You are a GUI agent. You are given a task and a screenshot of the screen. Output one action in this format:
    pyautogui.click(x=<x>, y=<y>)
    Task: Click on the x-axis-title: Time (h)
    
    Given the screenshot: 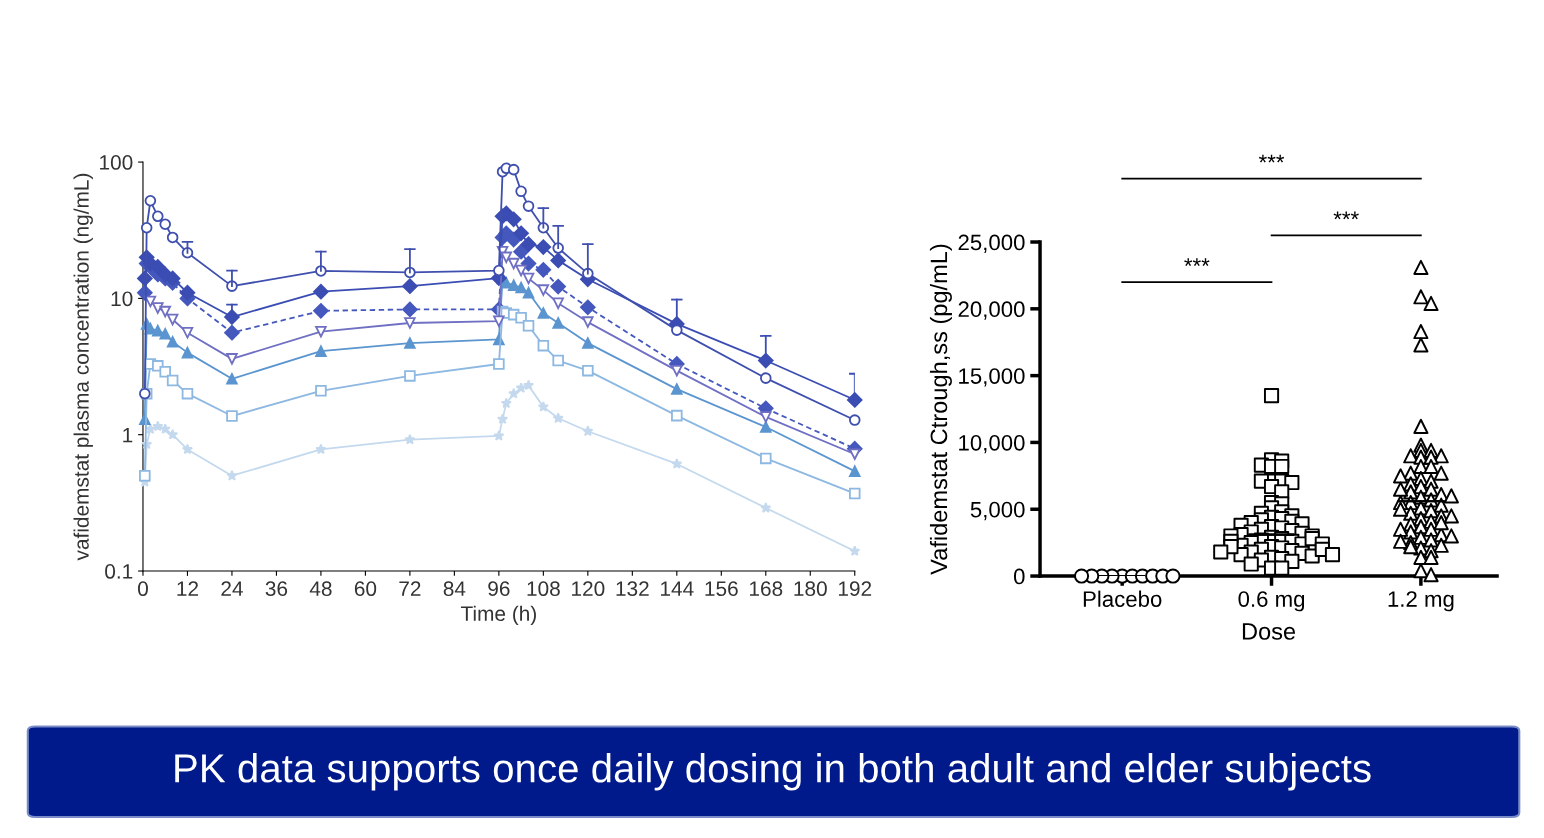 What is the action you would take?
    pyautogui.click(x=498, y=615)
    